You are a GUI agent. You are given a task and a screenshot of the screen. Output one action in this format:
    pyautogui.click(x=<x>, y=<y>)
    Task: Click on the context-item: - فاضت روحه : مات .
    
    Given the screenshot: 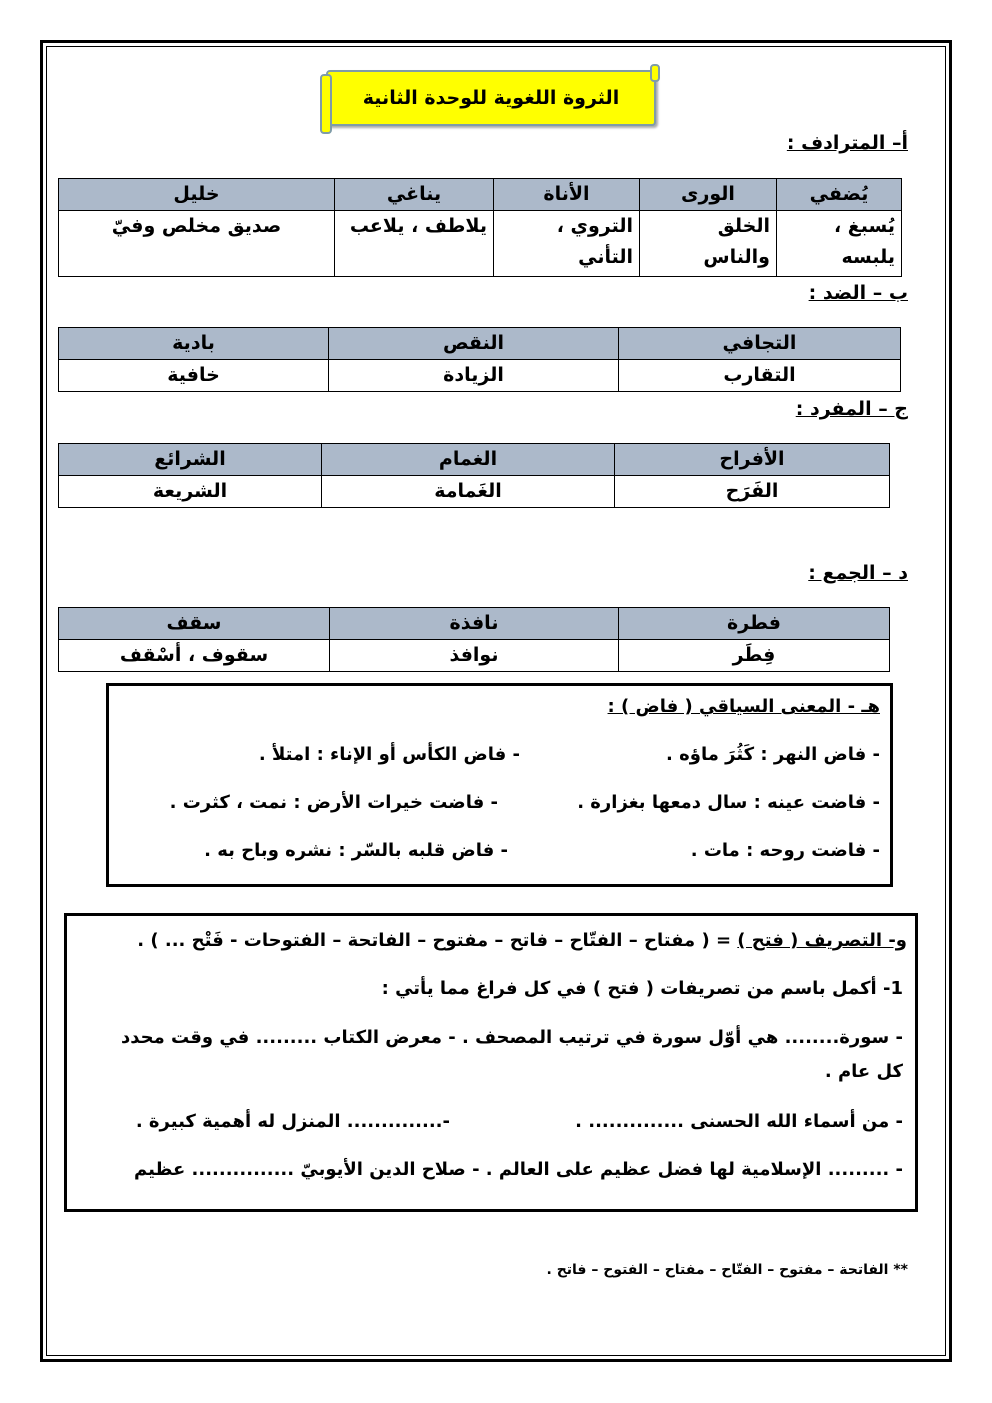 What is the action you would take?
    pyautogui.click(x=785, y=850)
    